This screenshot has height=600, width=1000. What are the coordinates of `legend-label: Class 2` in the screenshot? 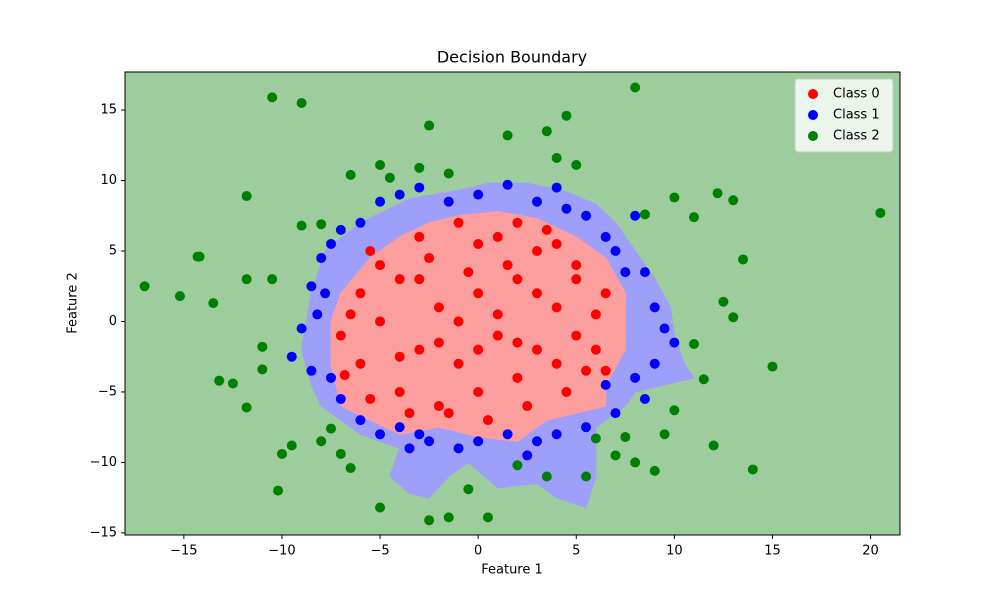 It's located at (856, 136).